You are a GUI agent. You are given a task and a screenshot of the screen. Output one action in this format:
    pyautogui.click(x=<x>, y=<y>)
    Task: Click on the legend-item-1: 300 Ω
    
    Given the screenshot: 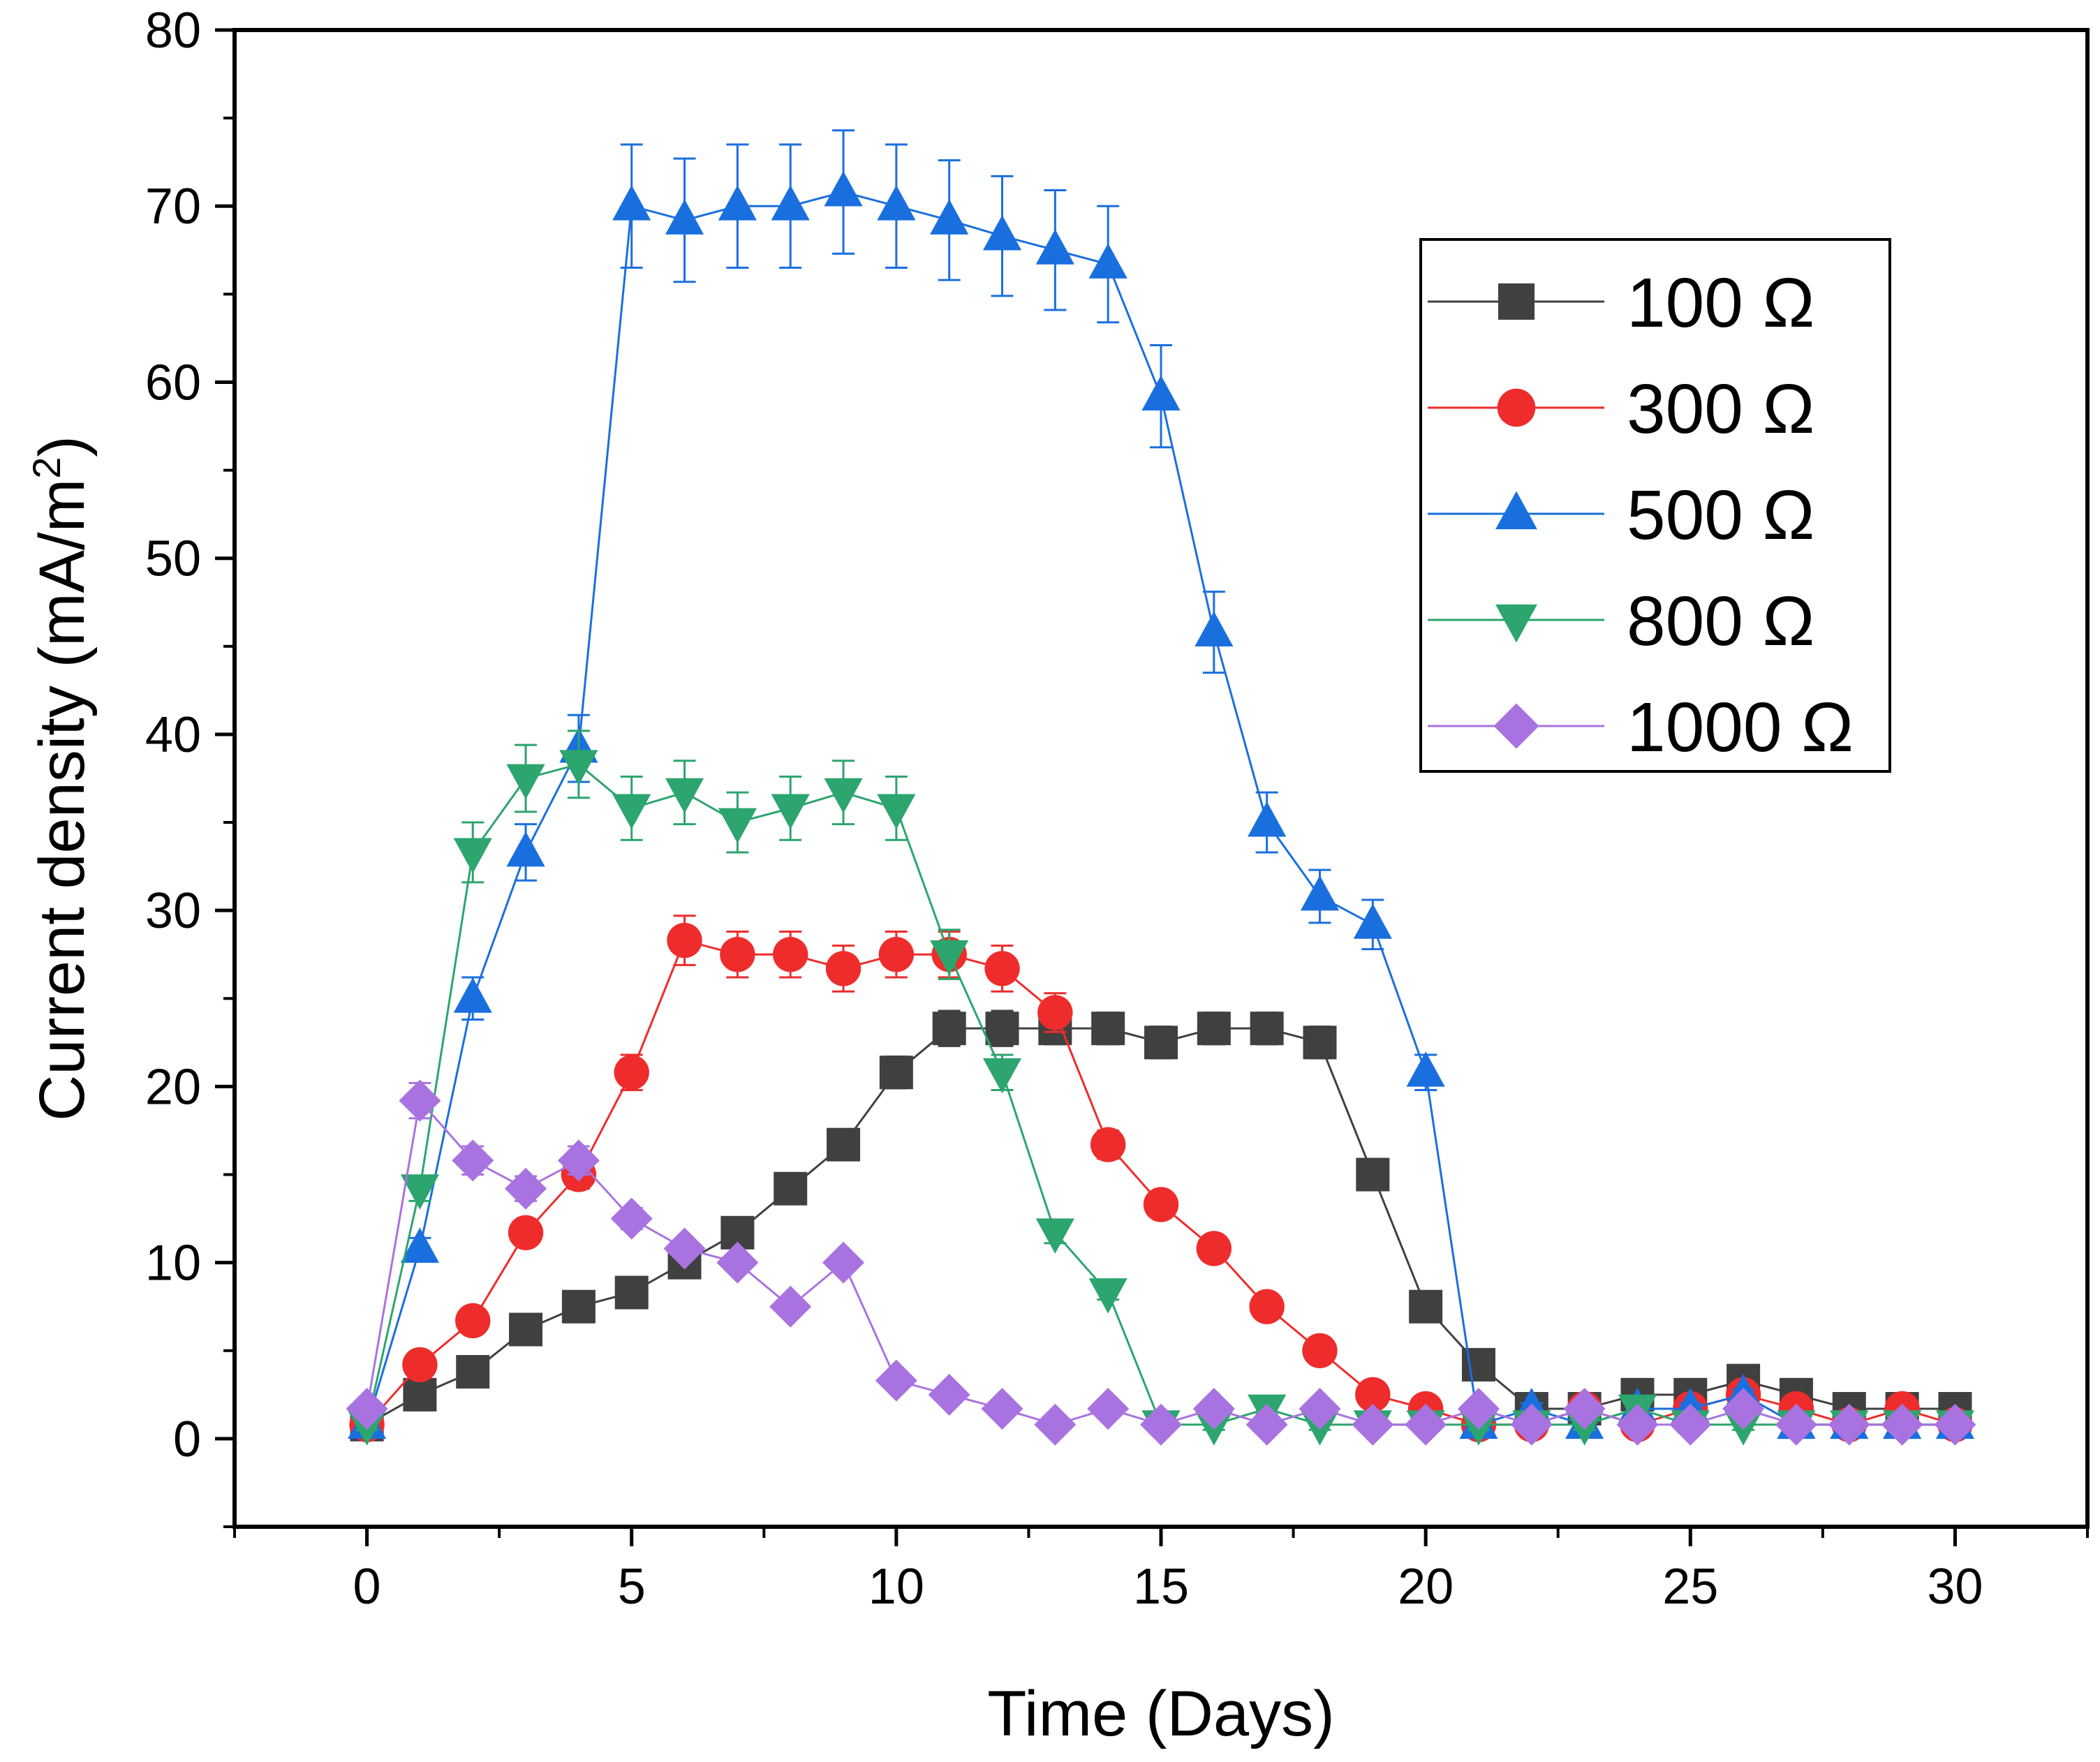 What is the action you would take?
    pyautogui.click(x=1621, y=409)
    